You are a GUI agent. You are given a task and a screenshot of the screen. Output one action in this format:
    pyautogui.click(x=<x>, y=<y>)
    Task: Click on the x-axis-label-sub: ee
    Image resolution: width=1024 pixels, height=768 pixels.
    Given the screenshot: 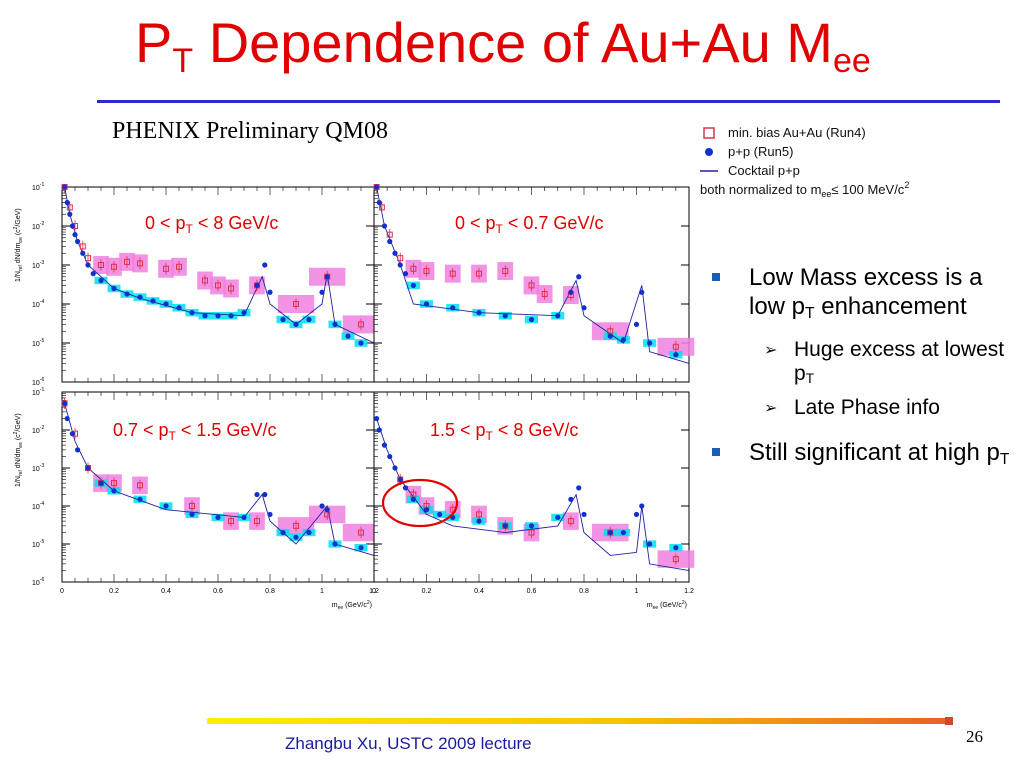 What is the action you would take?
    pyautogui.click(x=341, y=608)
    